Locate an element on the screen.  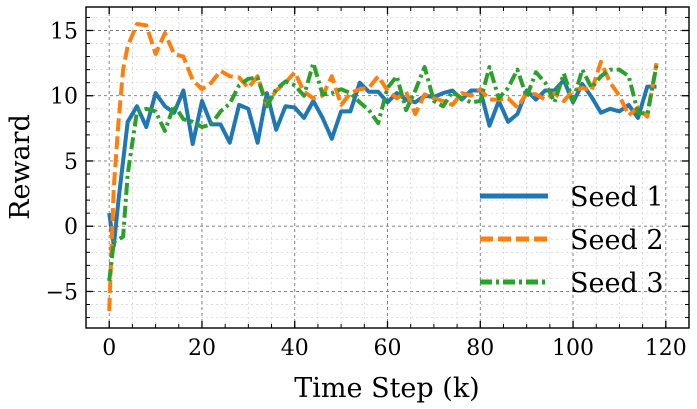
y-tick-label: 15 is located at coordinates (64, 31).